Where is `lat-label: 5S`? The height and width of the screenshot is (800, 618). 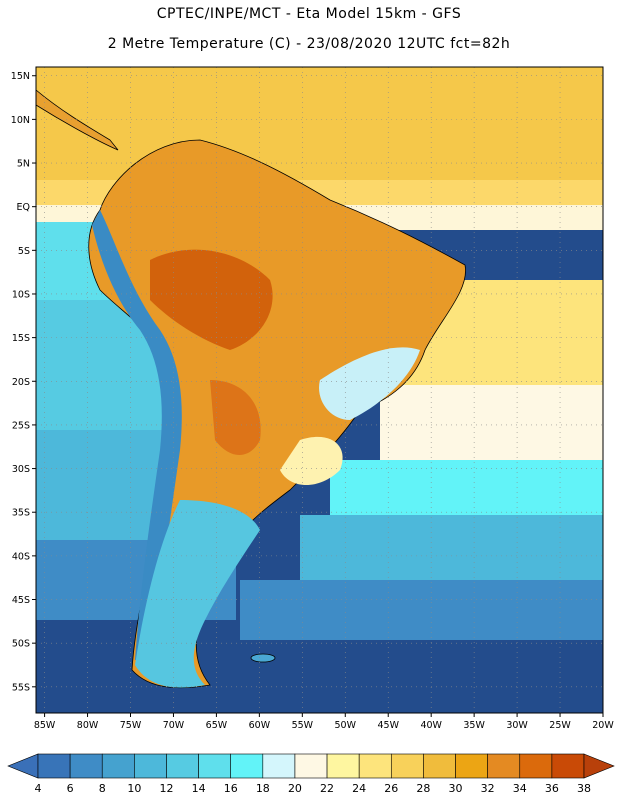
lat-label: 5S is located at coordinates (24, 251).